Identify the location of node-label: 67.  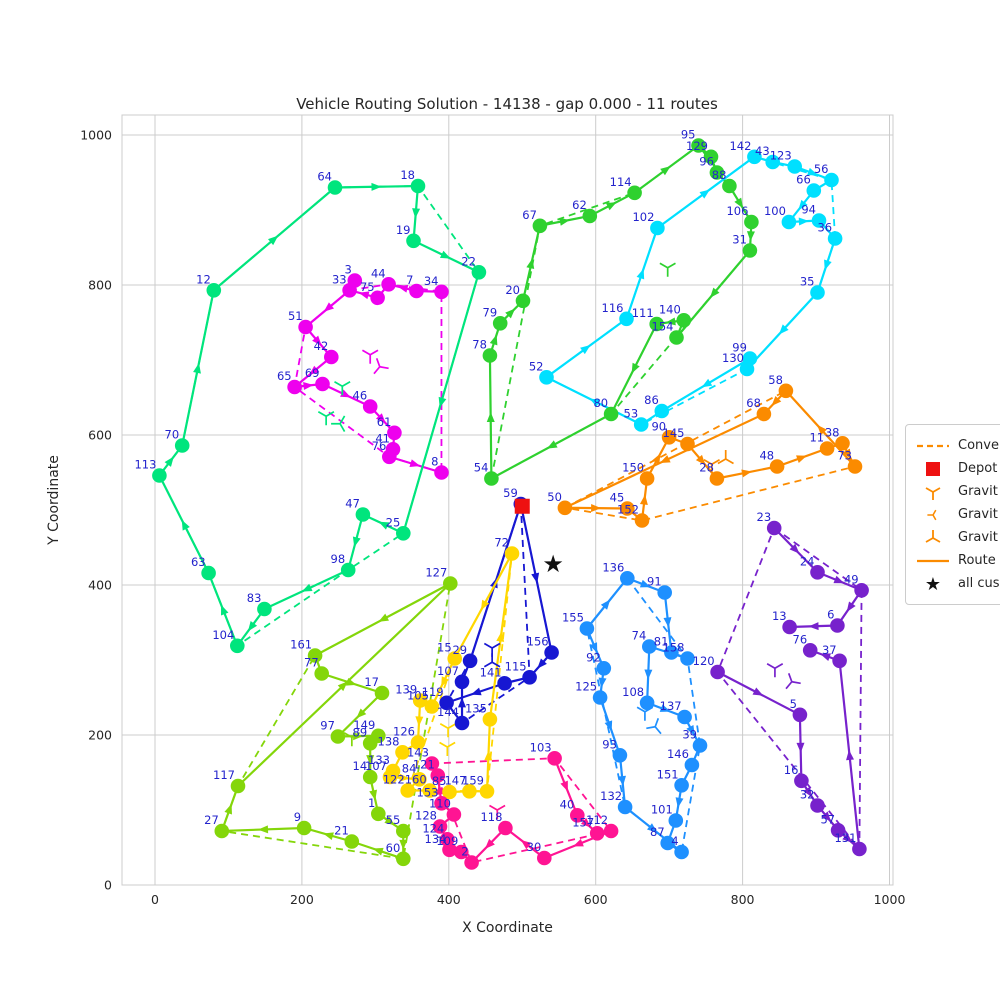
(529, 215).